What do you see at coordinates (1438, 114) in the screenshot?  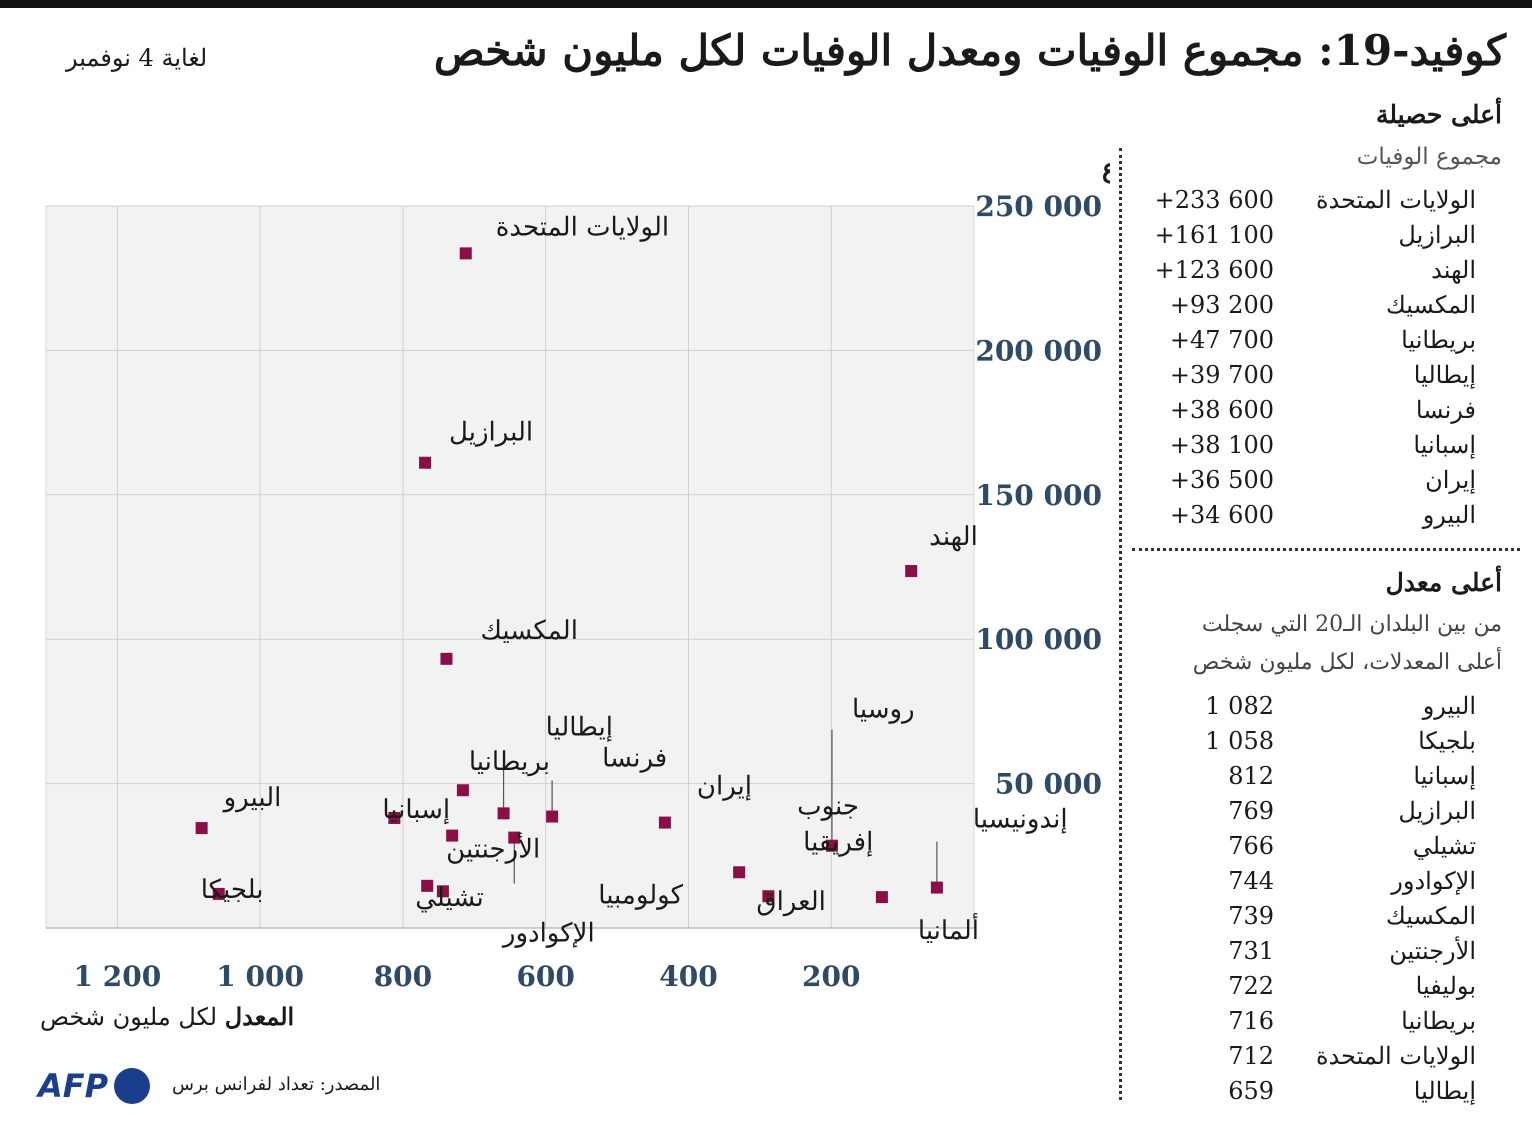 I see `top-total-heading: أعلى حصيلة` at bounding box center [1438, 114].